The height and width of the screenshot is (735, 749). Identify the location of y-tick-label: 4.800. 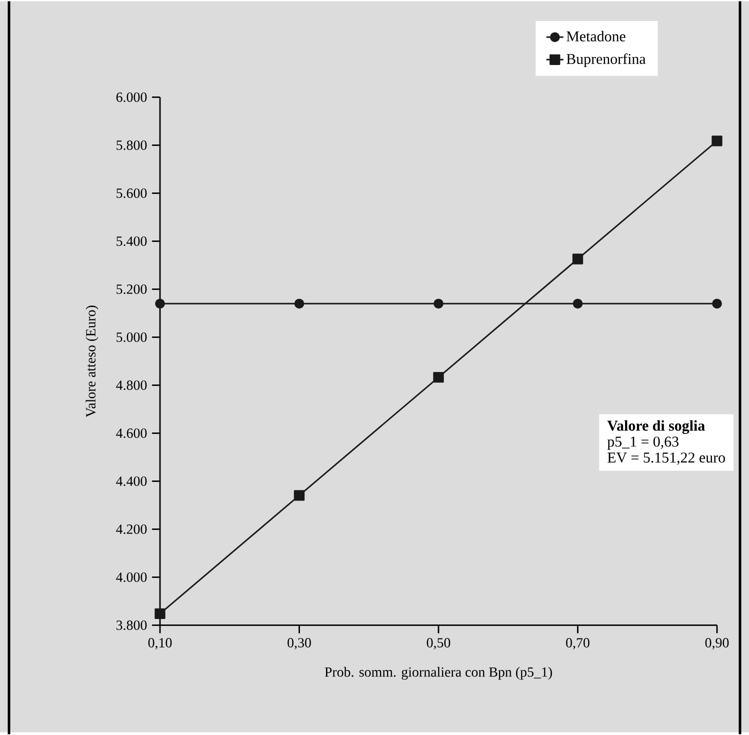
(131, 385).